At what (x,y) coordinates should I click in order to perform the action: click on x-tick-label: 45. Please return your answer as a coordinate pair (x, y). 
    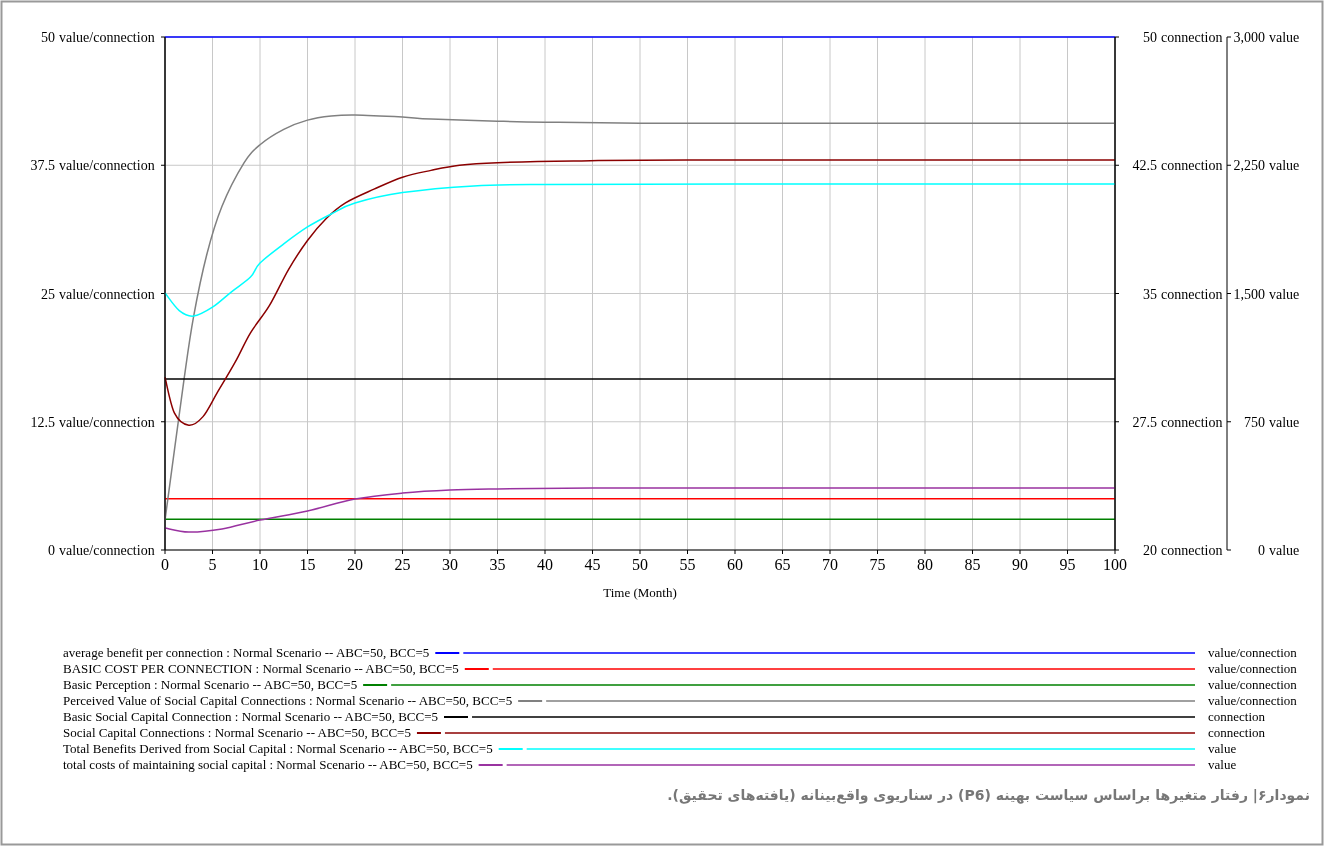
    Looking at the image, I should click on (592, 564).